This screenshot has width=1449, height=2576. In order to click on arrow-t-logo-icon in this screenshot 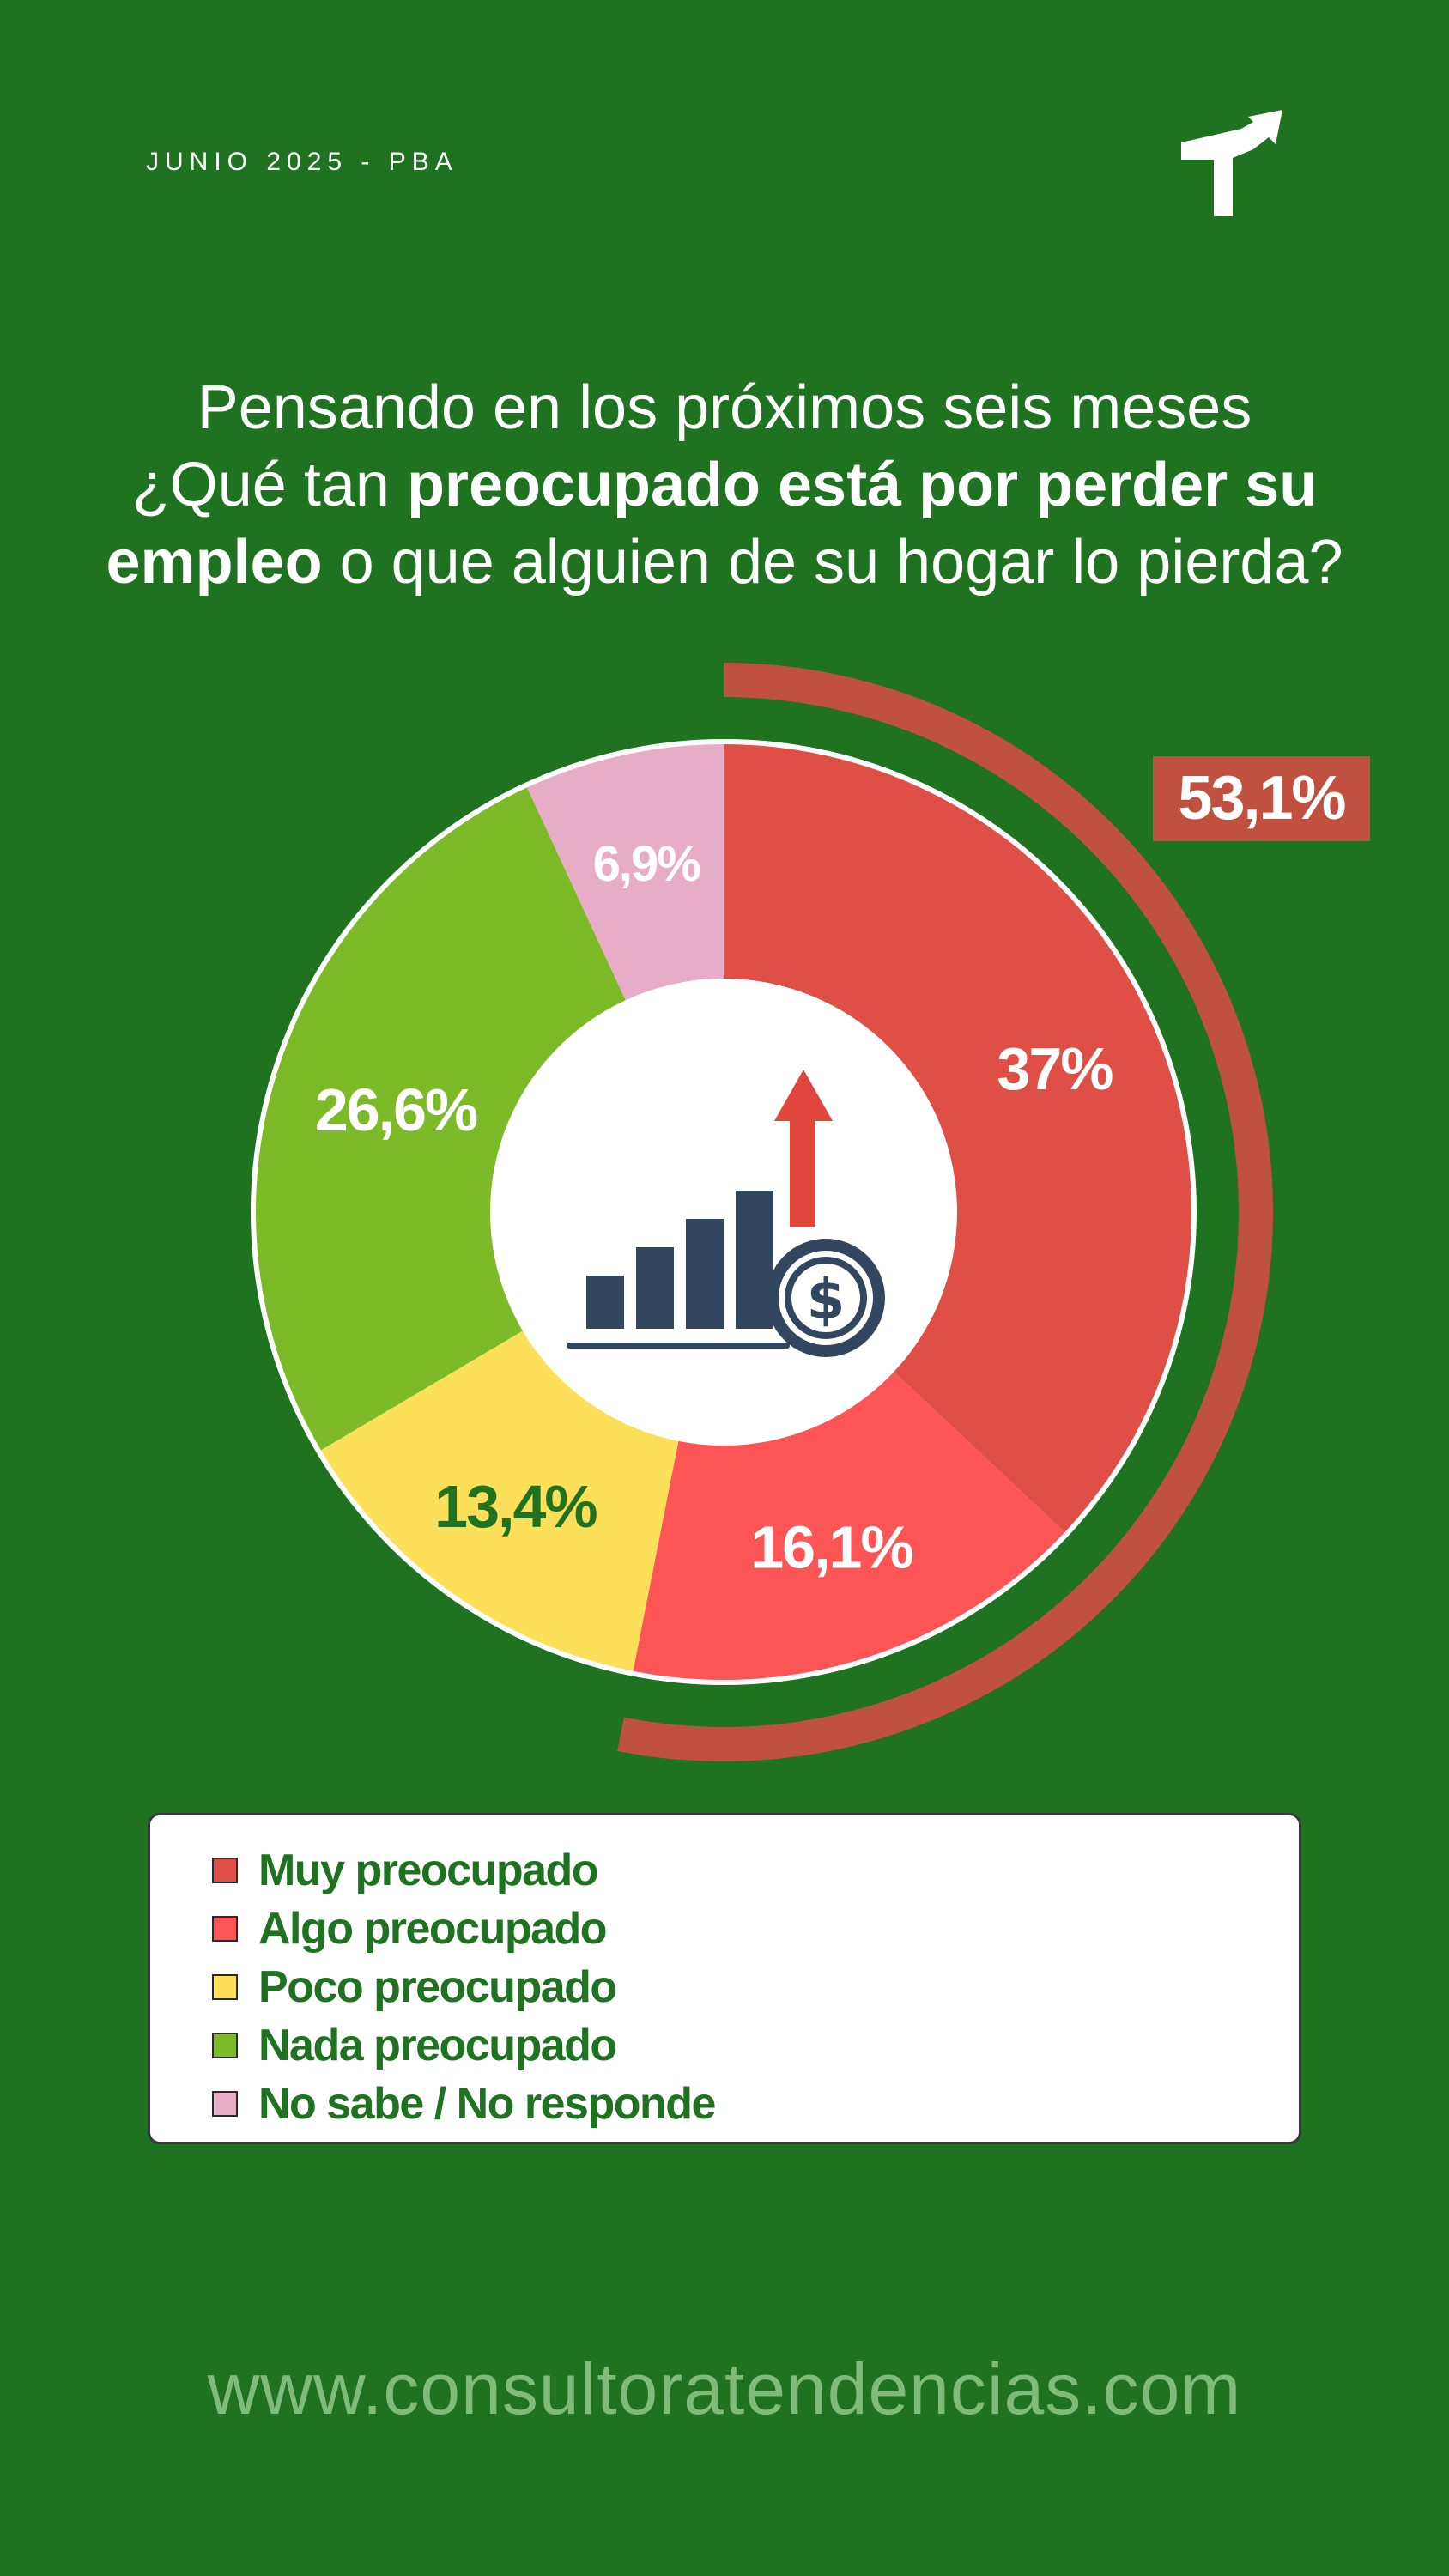, I will do `click(1231, 163)`.